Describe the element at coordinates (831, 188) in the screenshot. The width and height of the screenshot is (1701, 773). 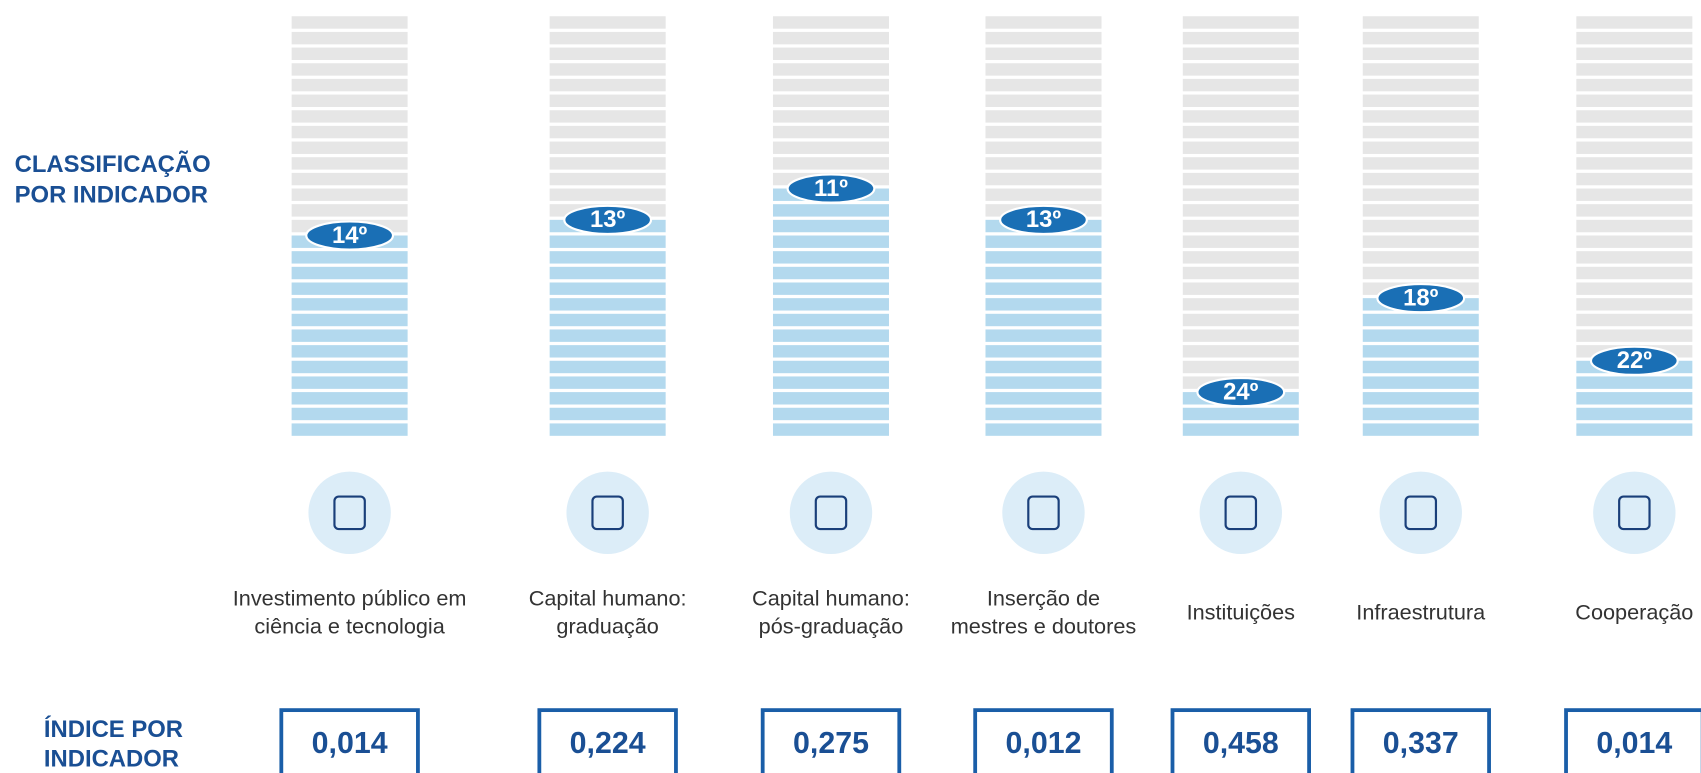
I see `rank-label: 11º` at that location.